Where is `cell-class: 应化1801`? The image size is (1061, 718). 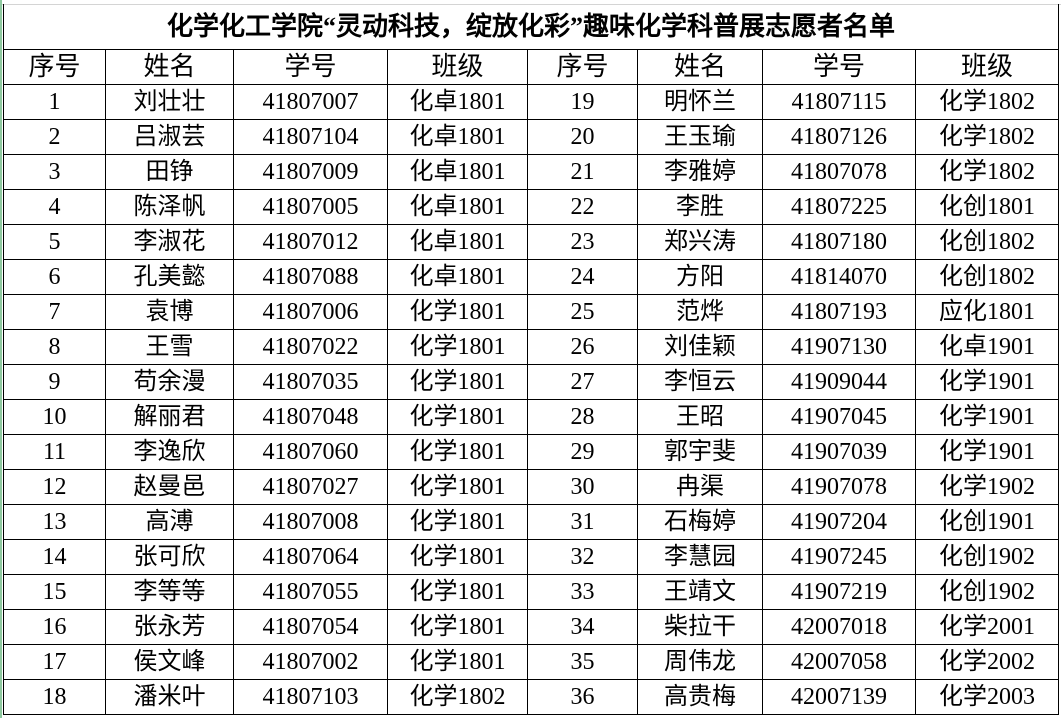 cell-class: 应化1801 is located at coordinates (987, 312).